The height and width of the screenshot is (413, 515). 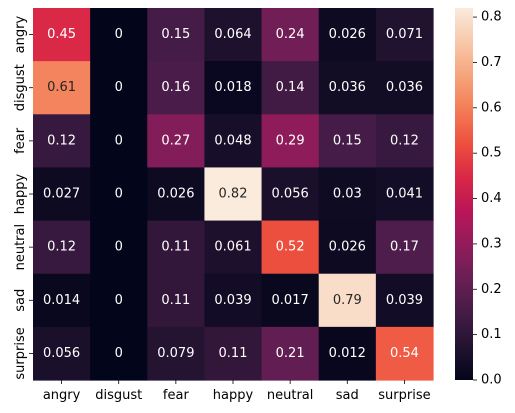 I want to click on cell-value-label: 0.012, so click(x=347, y=353).